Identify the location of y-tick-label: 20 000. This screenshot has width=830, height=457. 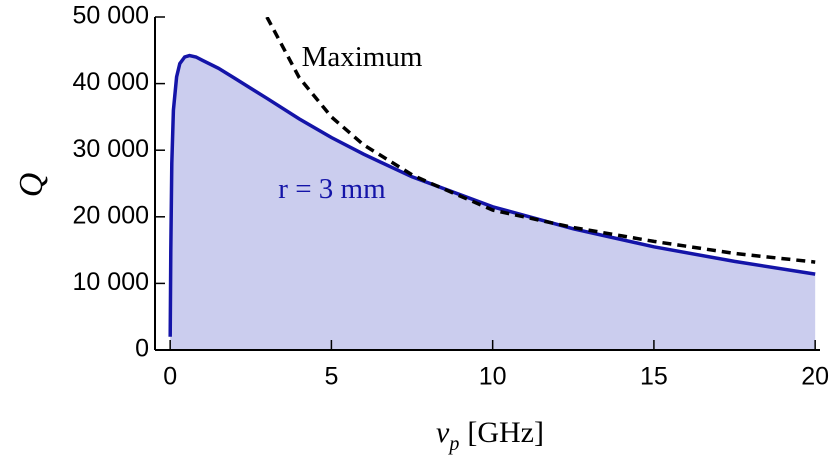
(111, 215).